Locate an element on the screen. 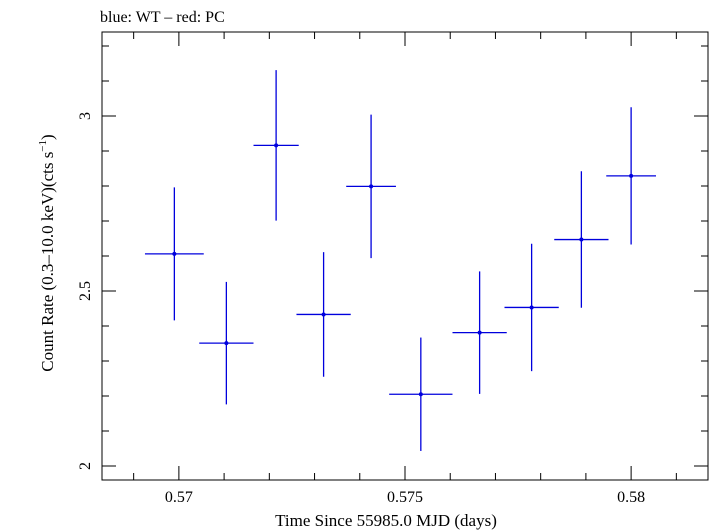 The height and width of the screenshot is (532, 709). x-tick-label: 0.575 is located at coordinates (405, 497).